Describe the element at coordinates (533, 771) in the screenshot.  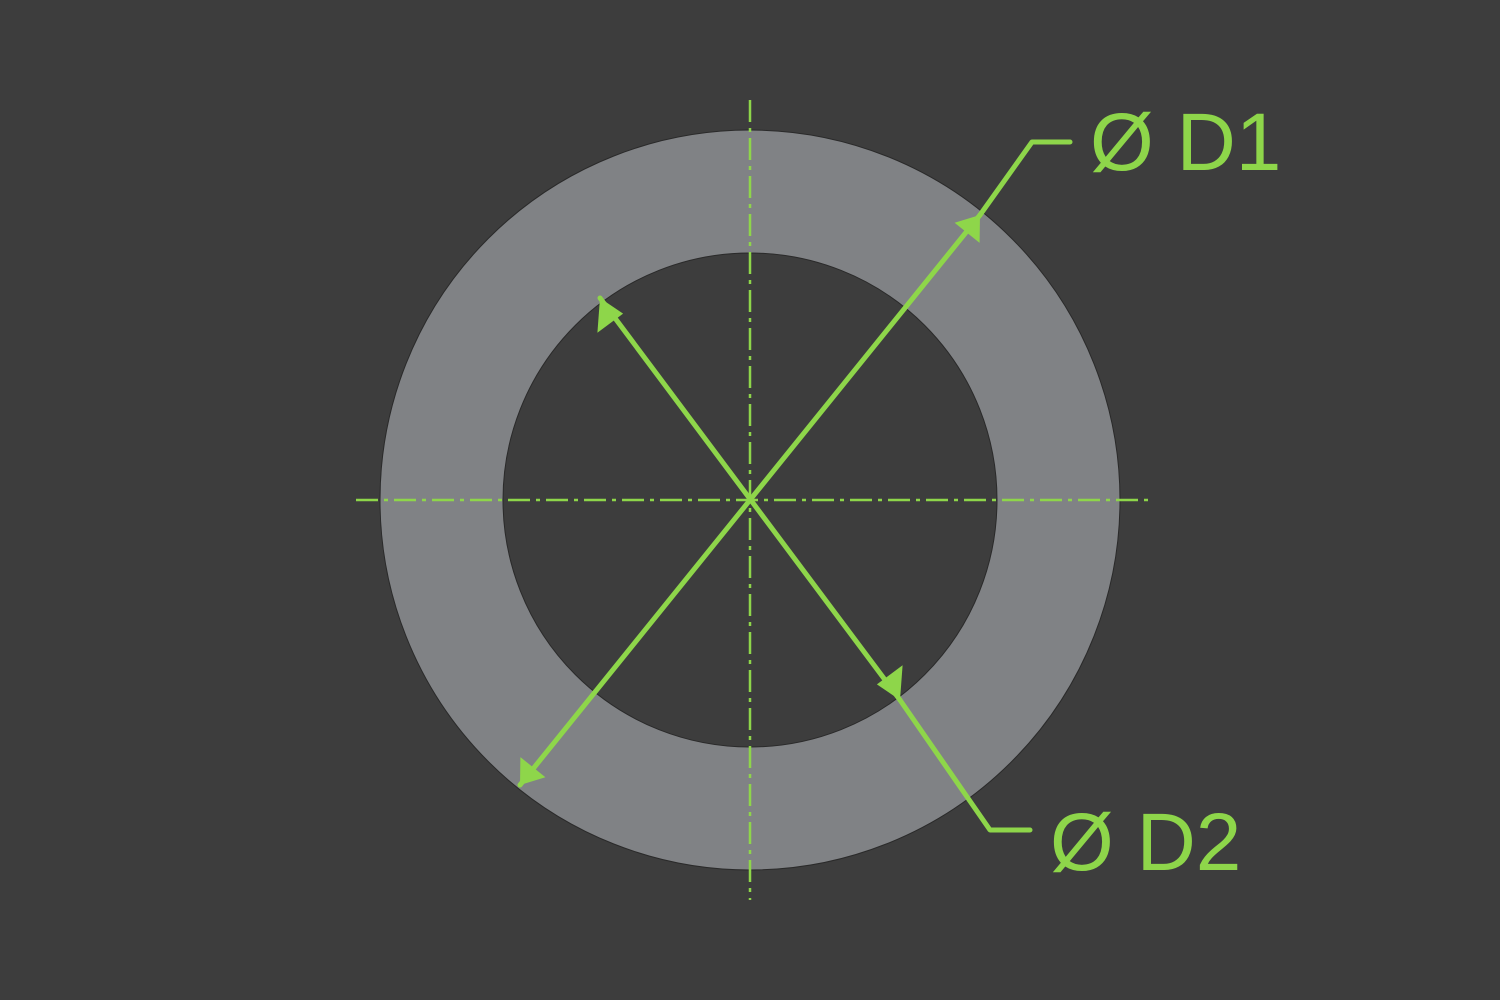
I see `outer-diameter-arrowhead-bottom` at that location.